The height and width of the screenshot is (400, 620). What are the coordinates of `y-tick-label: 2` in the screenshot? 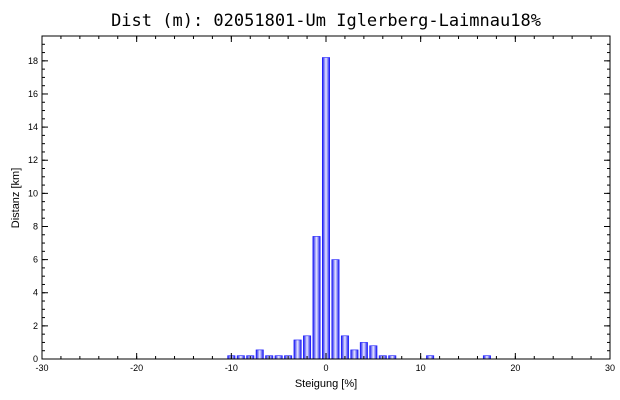 It's located at (35, 326).